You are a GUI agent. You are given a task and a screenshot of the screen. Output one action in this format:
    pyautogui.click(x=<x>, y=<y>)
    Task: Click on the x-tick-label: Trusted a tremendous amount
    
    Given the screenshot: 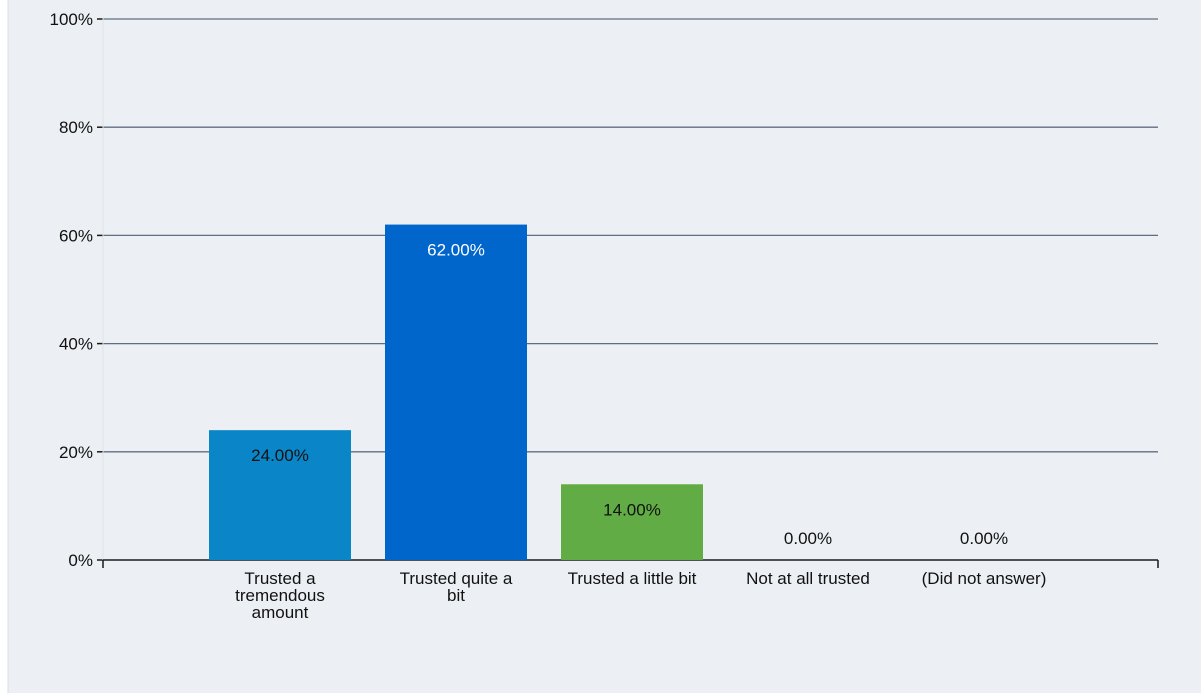 What is the action you would take?
    pyautogui.click(x=280, y=595)
    